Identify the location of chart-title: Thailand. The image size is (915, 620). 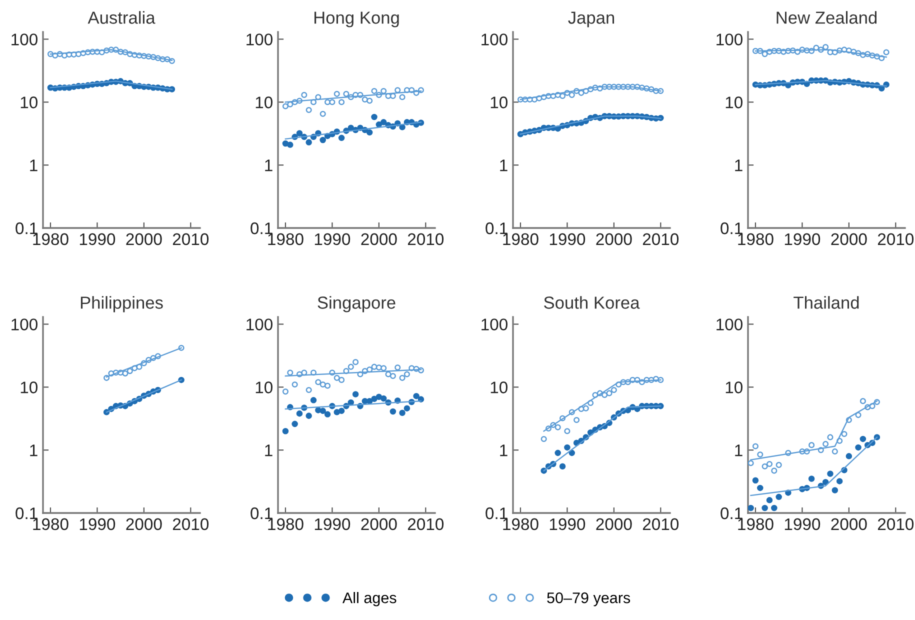
(826, 302).